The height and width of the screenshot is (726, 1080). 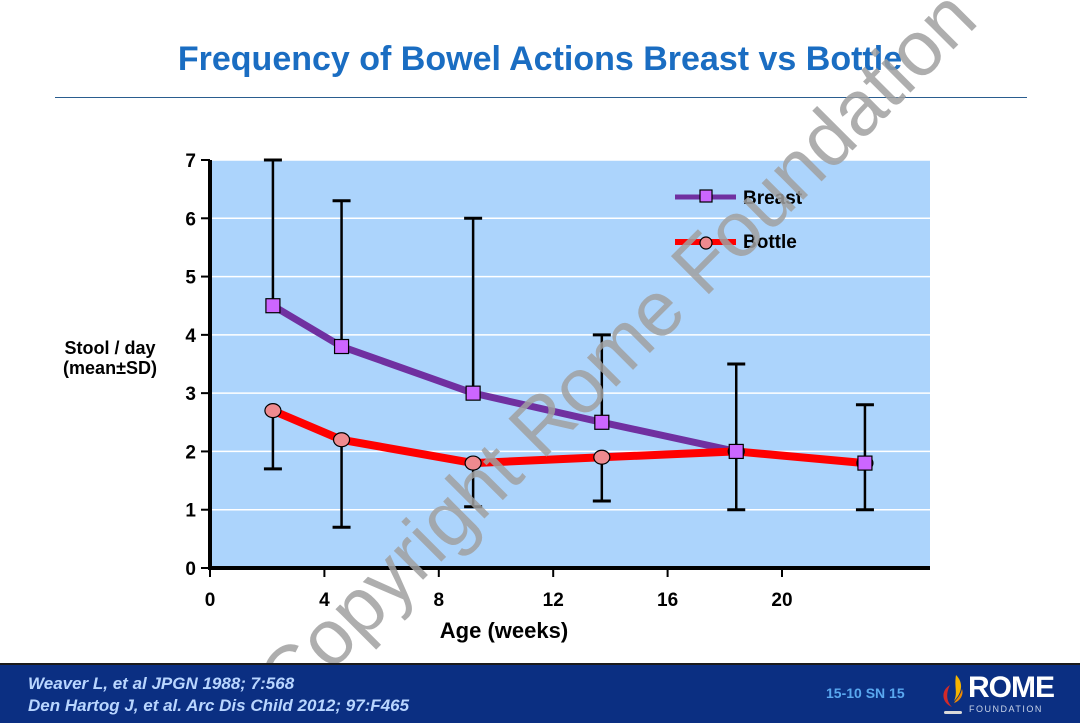 I want to click on chart-legend: Breast Bottle, so click(x=739, y=220).